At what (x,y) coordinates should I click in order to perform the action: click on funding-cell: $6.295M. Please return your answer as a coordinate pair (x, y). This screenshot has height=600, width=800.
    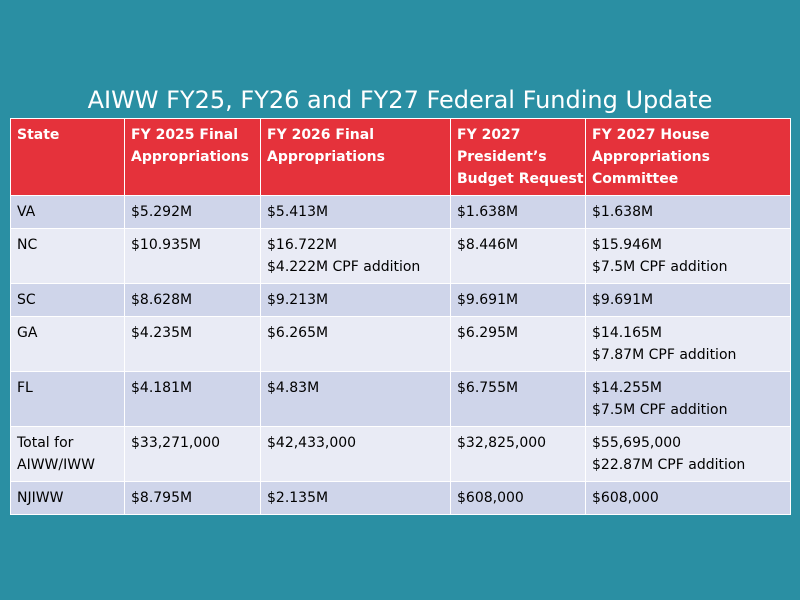
    Looking at the image, I should click on (518, 344).